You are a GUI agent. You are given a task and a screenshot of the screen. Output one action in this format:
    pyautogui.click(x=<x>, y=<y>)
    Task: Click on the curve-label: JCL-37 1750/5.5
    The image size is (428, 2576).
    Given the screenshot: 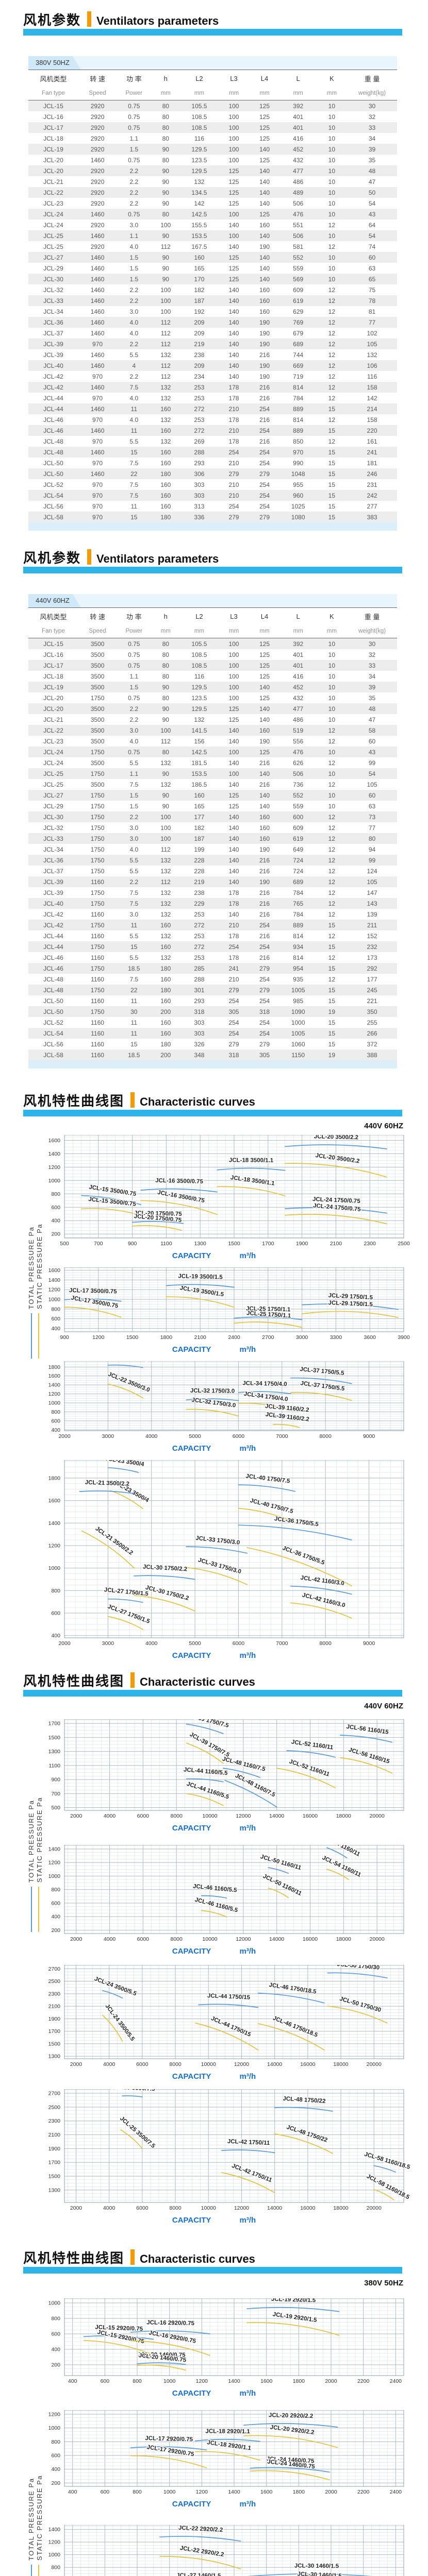 What is the action you would take?
    pyautogui.click(x=322, y=1386)
    